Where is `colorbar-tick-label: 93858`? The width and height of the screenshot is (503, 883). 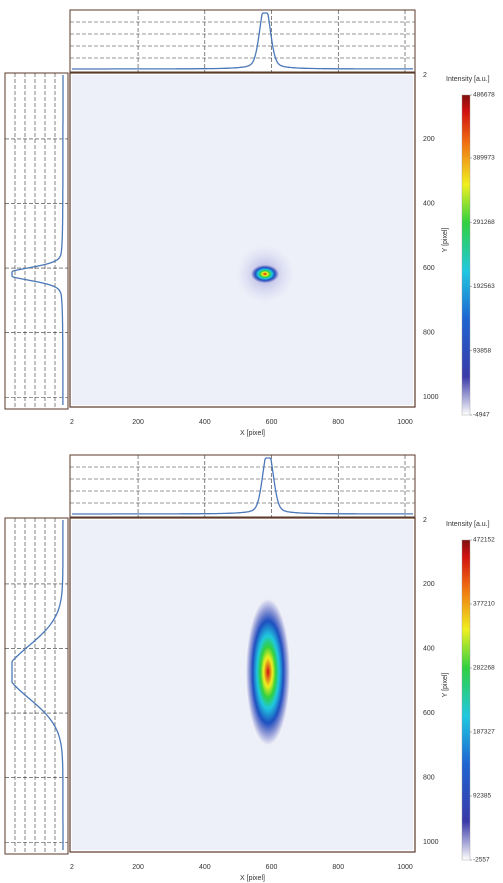 colorbar-tick-label: 93858 is located at coordinates (482, 350).